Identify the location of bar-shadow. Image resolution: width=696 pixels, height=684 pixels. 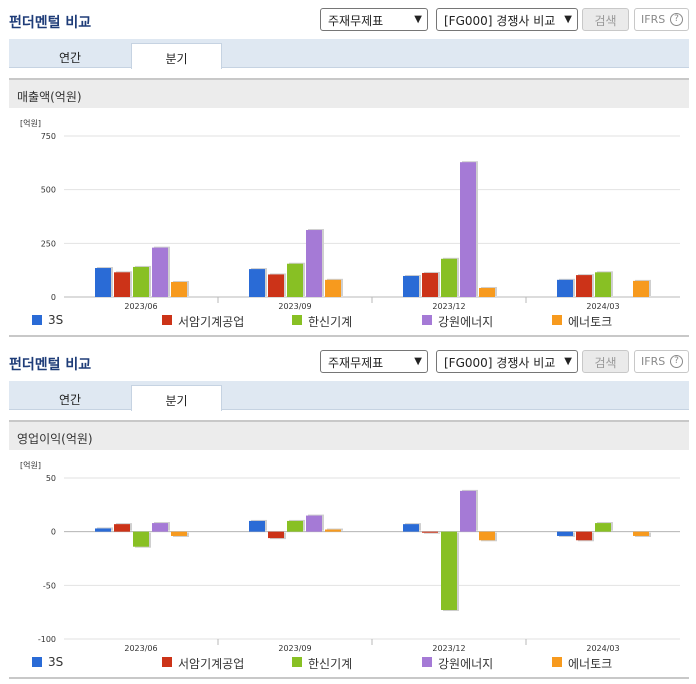
(432, 533).